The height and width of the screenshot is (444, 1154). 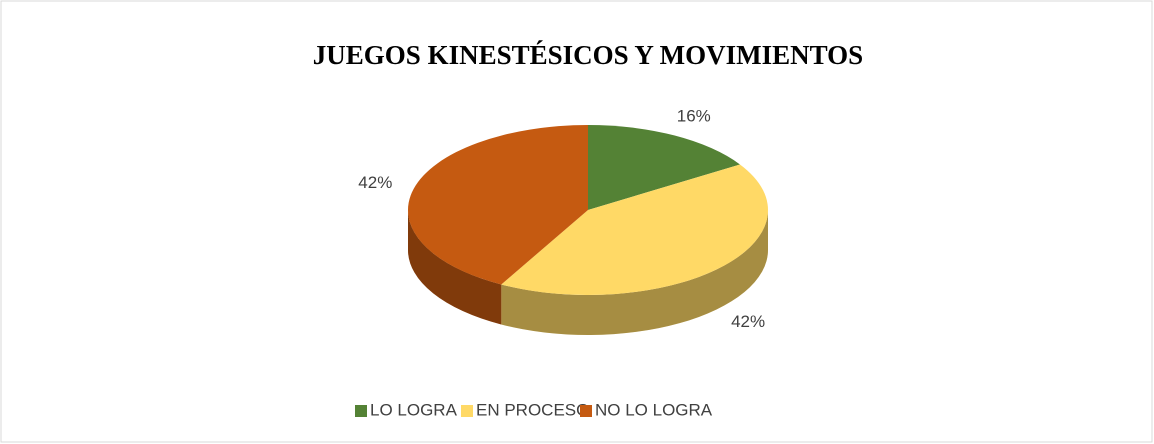 What do you see at coordinates (532, 409) in the screenshot?
I see `legend-label: EN PROCESO` at bounding box center [532, 409].